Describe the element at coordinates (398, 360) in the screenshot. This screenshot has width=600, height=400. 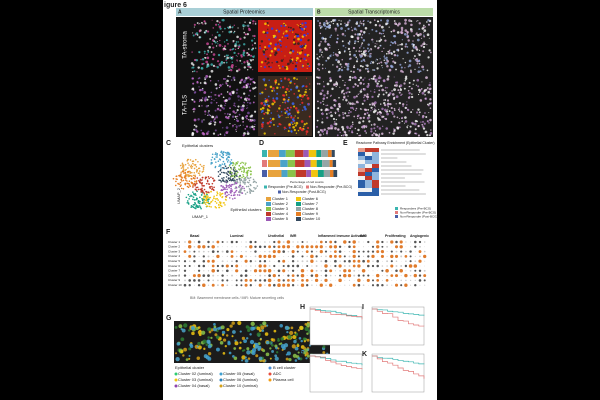
I see `survival-curve` at that location.